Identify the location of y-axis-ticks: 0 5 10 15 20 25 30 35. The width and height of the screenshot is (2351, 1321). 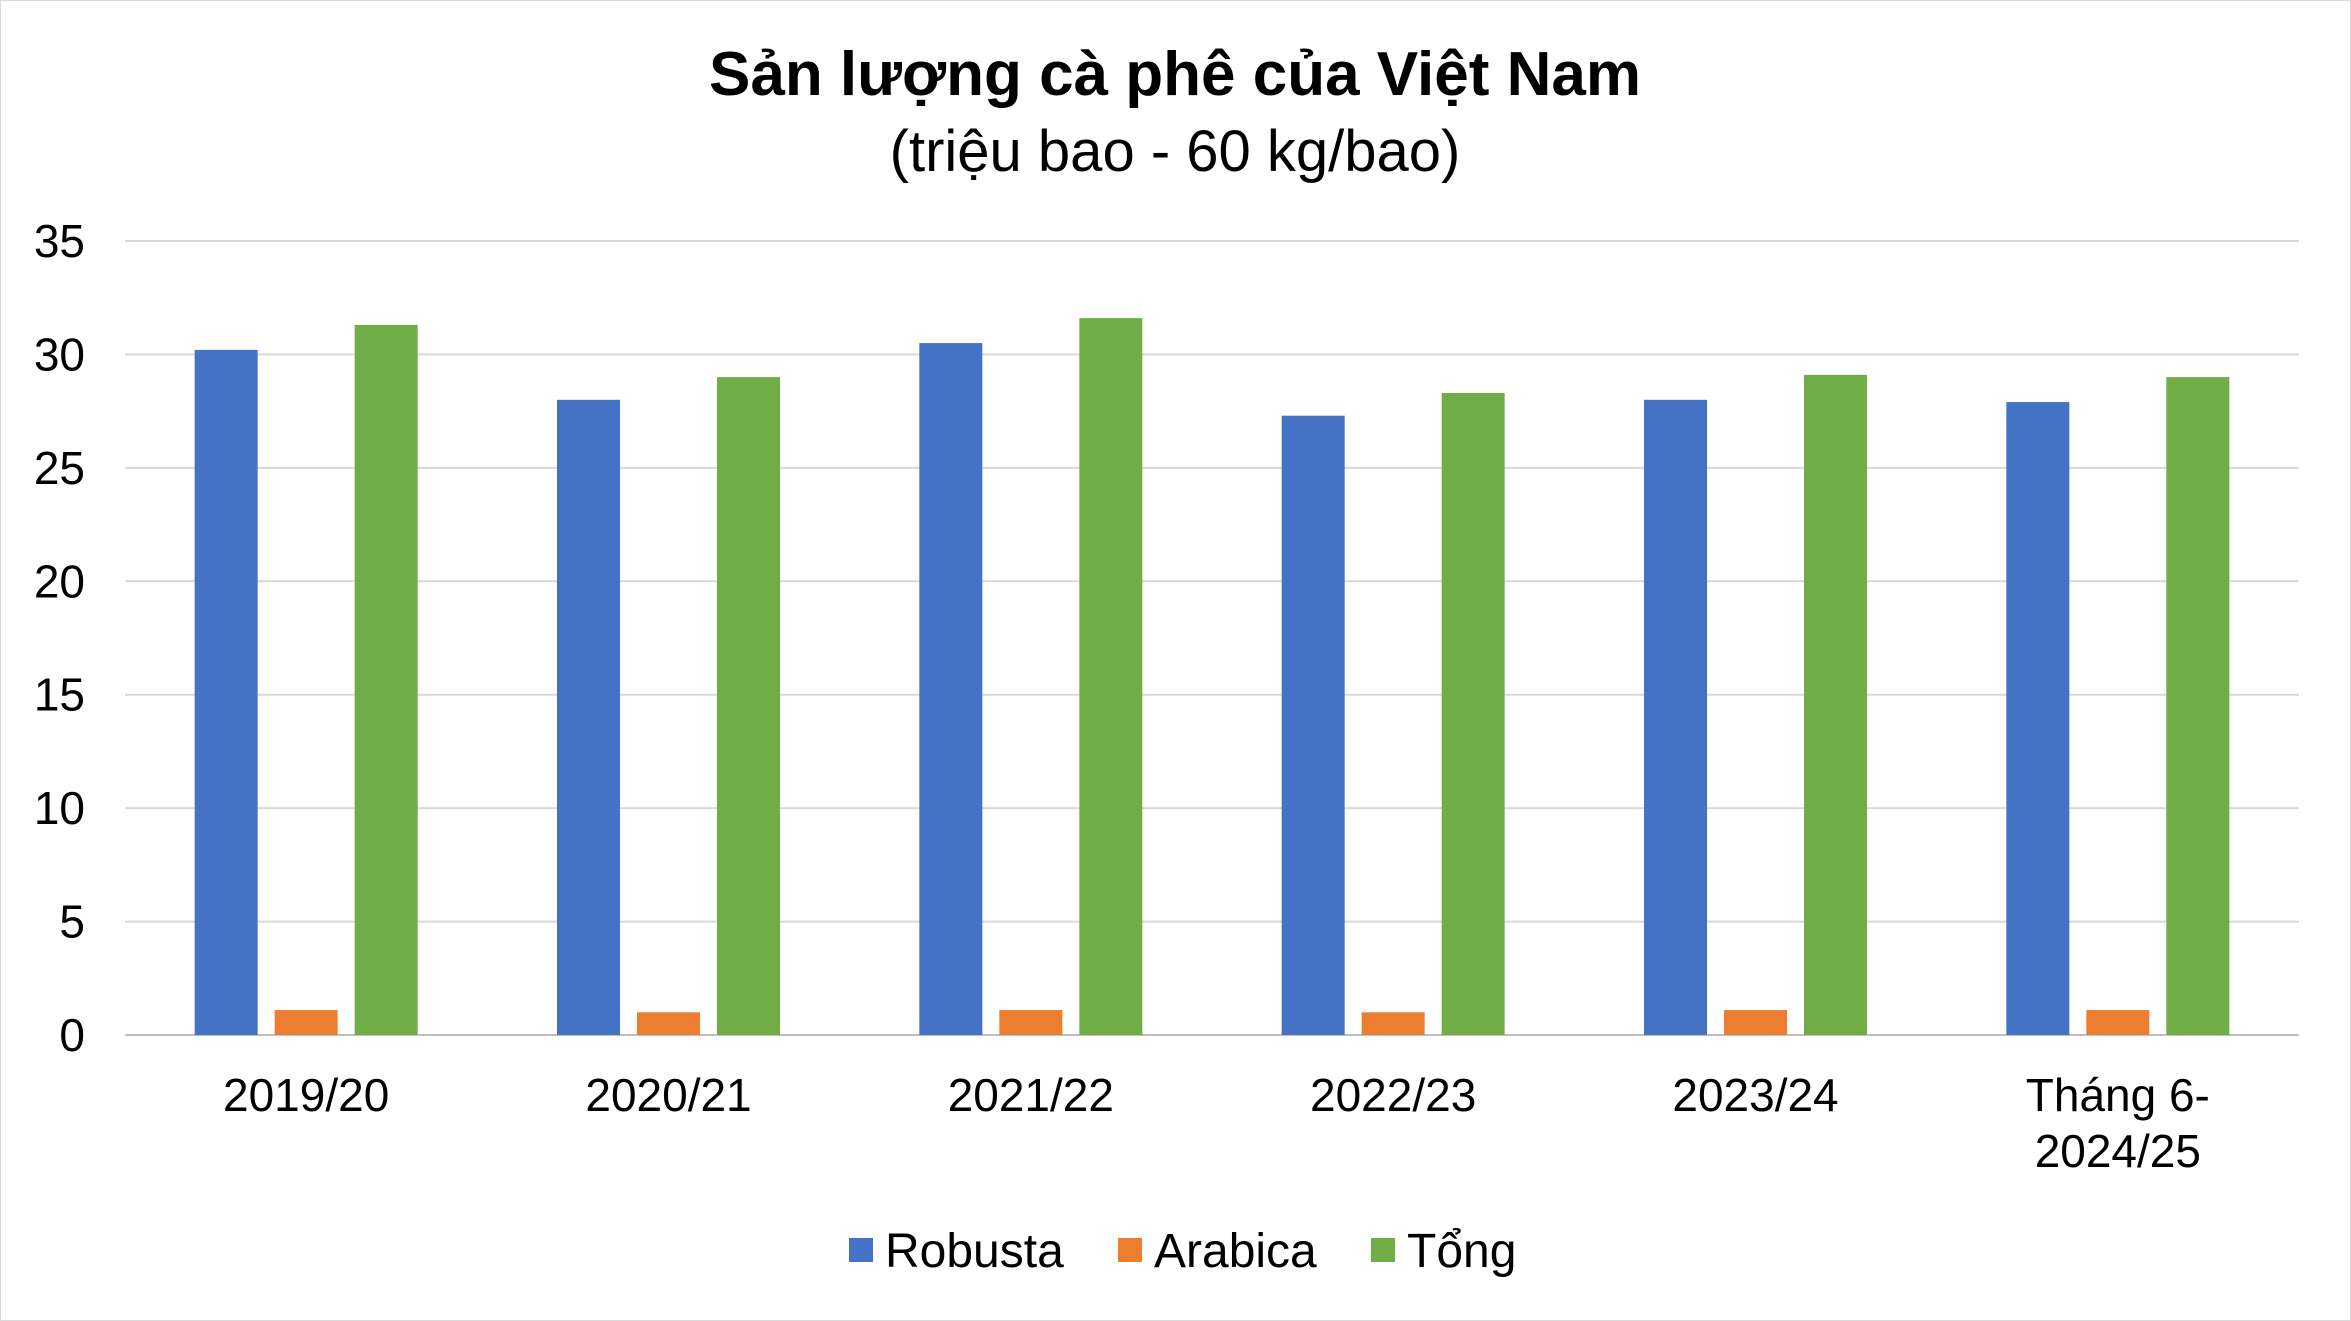
(59, 638).